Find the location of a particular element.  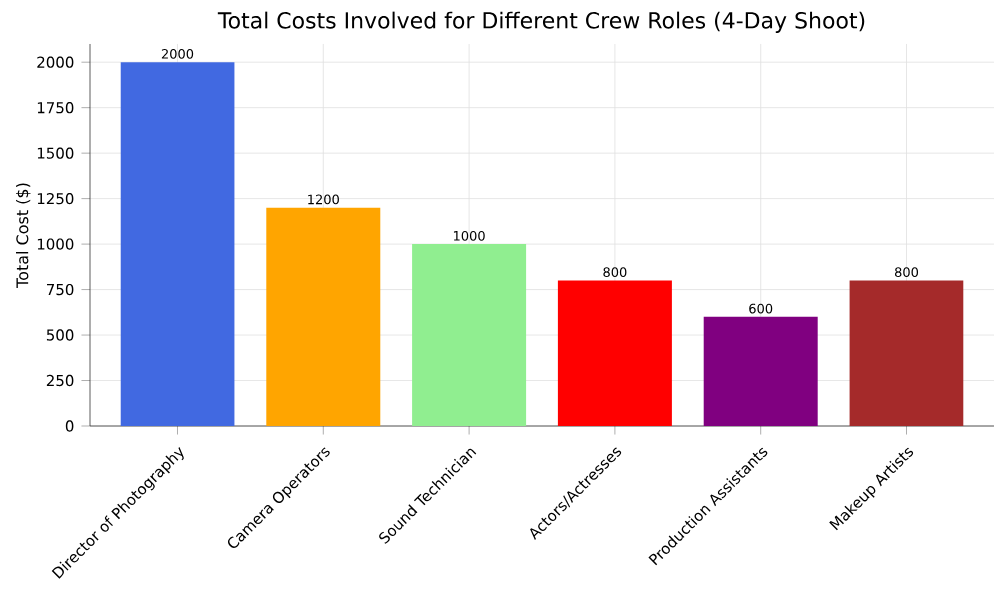

y-axis-title: Total Cost ($) is located at coordinates (23, 235).